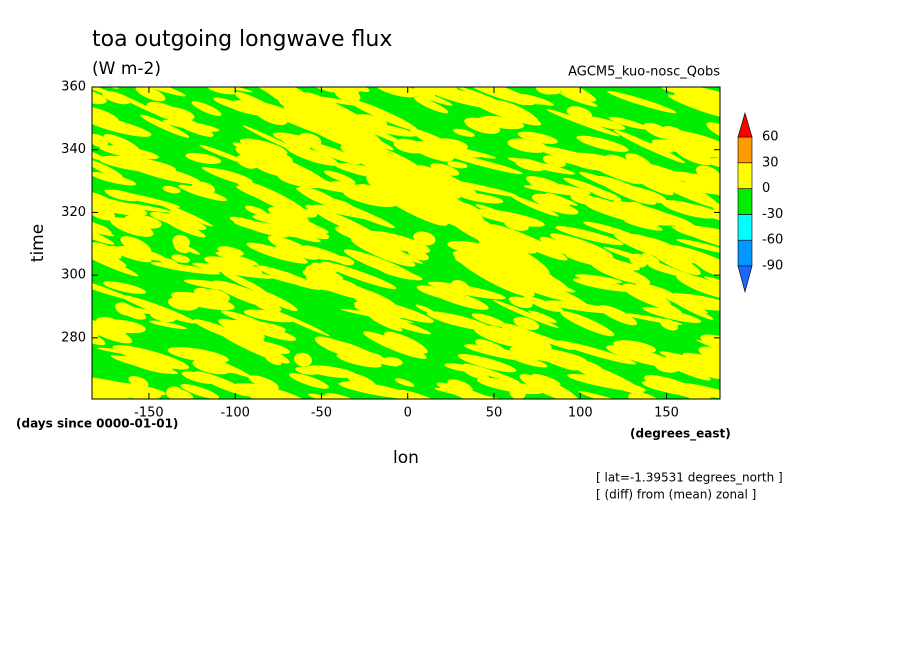  What do you see at coordinates (73, 87) in the screenshot?
I see `y-tick-label: 360` at bounding box center [73, 87].